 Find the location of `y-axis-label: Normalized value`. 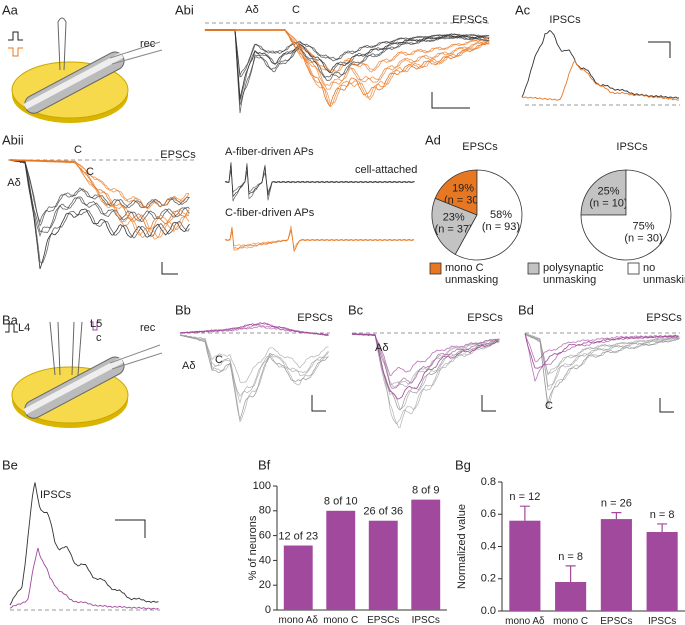

y-axis-label: Normalized value is located at coordinates (462, 546).